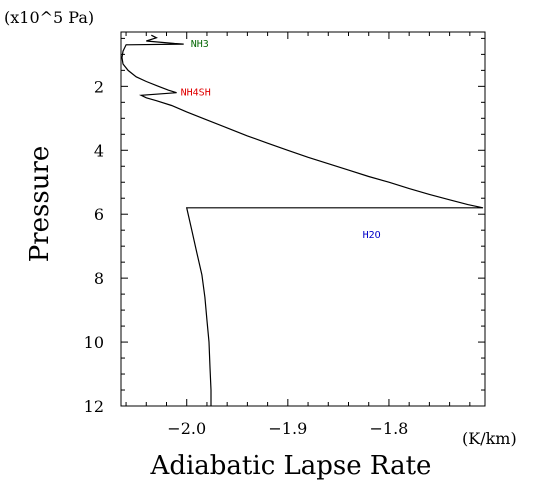  What do you see at coordinates (99, 150) in the screenshot?
I see `y-tick-label: 4` at bounding box center [99, 150].